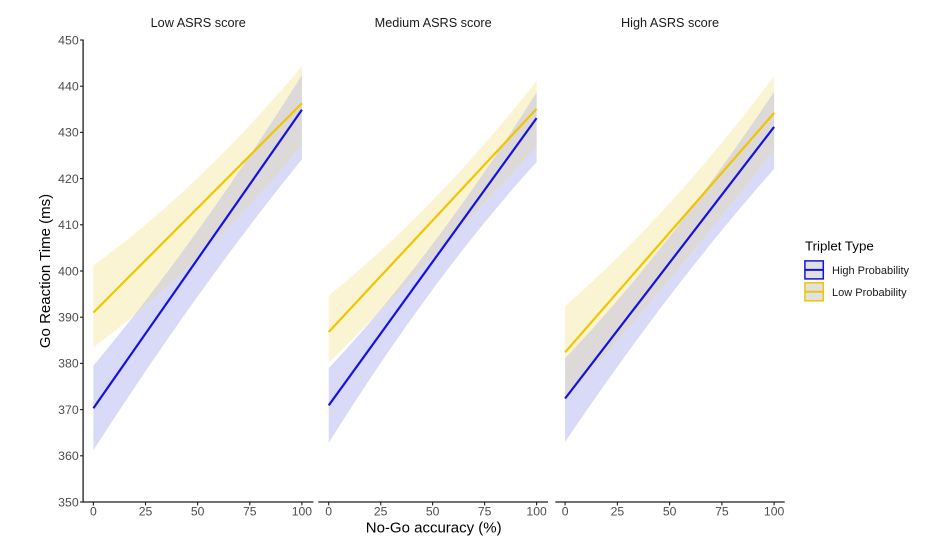  What do you see at coordinates (433, 23) in the screenshot?
I see `svg-text: Medium ASRS score` at bounding box center [433, 23].